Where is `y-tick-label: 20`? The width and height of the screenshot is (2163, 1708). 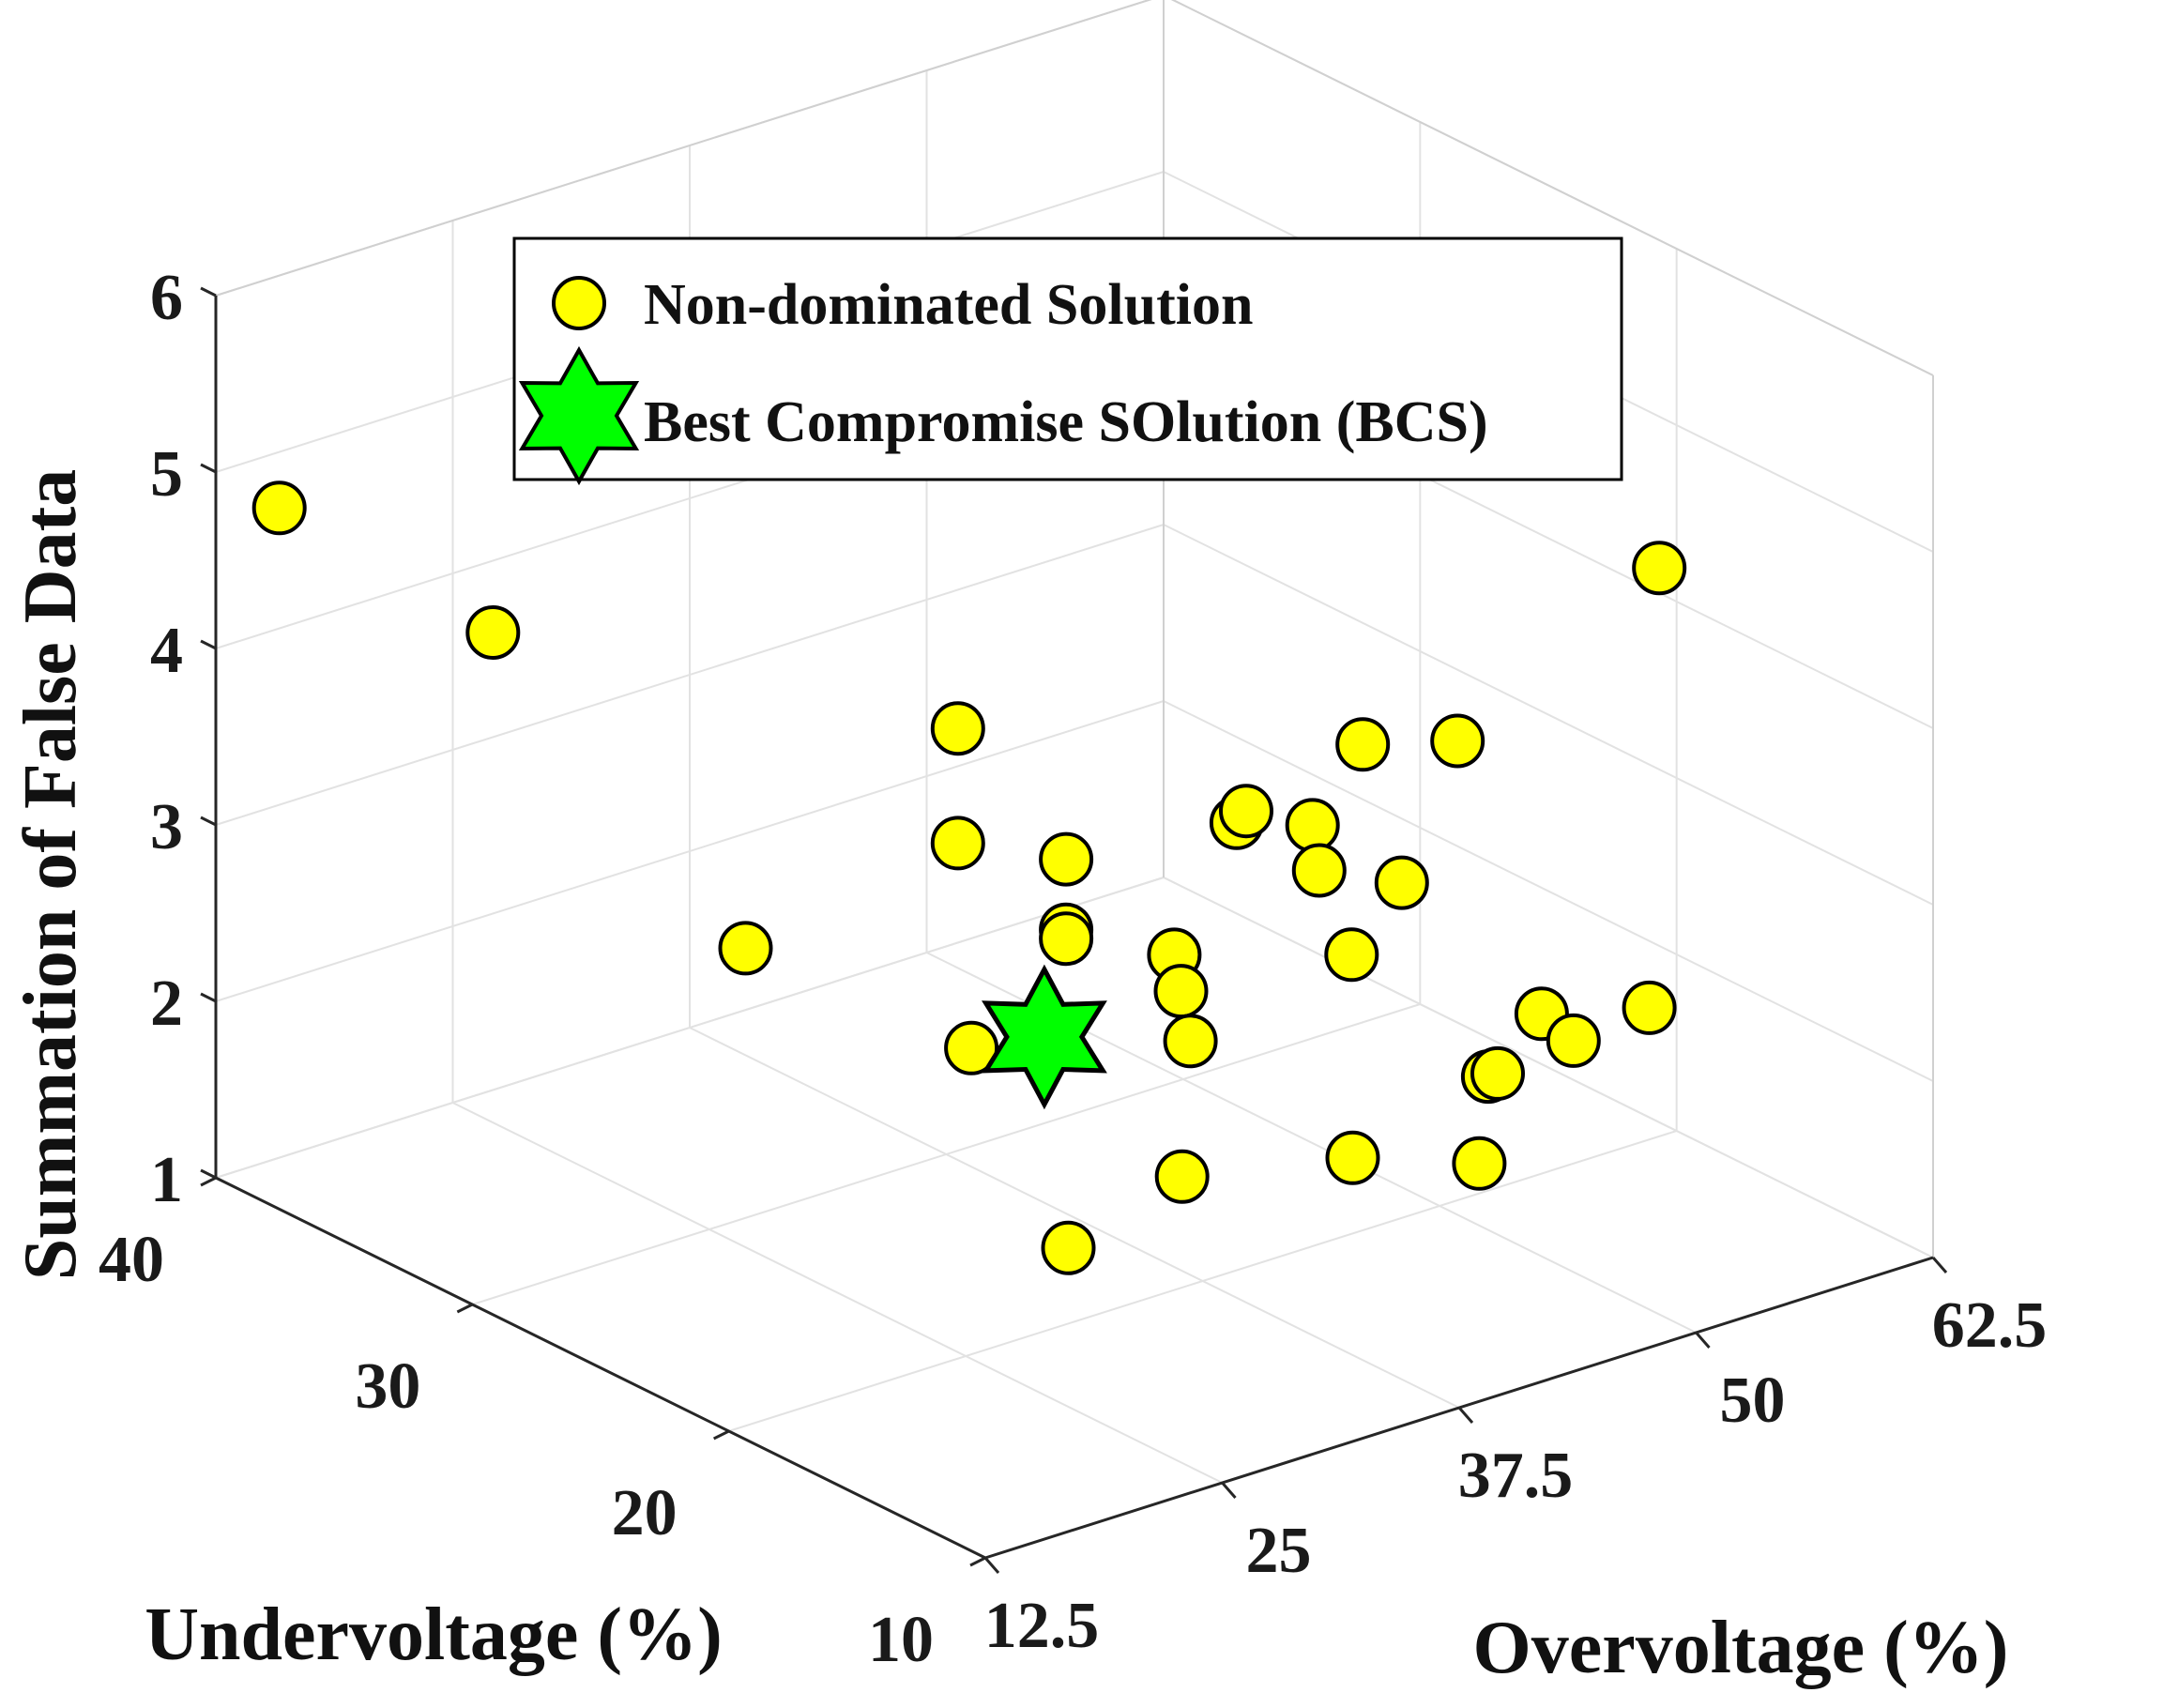 y-tick-label: 20 is located at coordinates (645, 1513).